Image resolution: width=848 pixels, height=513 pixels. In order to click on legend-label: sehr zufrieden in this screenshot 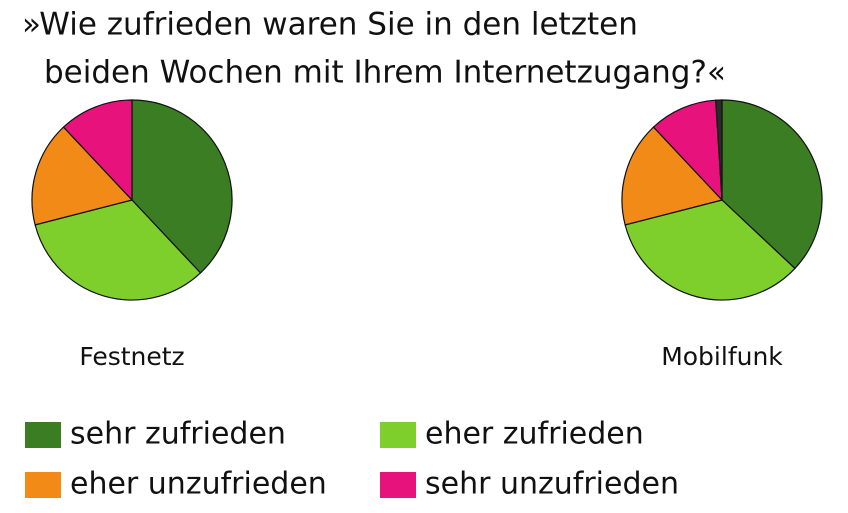, I will do `click(178, 434)`.